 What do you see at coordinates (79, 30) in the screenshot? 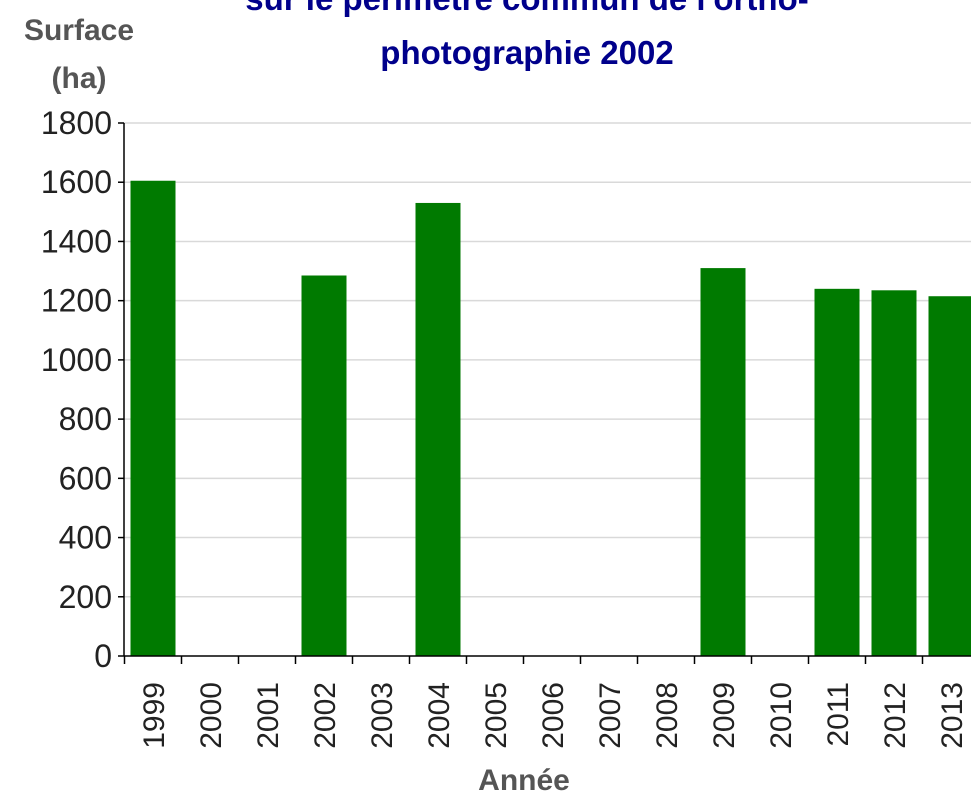
I see `y-axis-label-line-1: Surface` at bounding box center [79, 30].